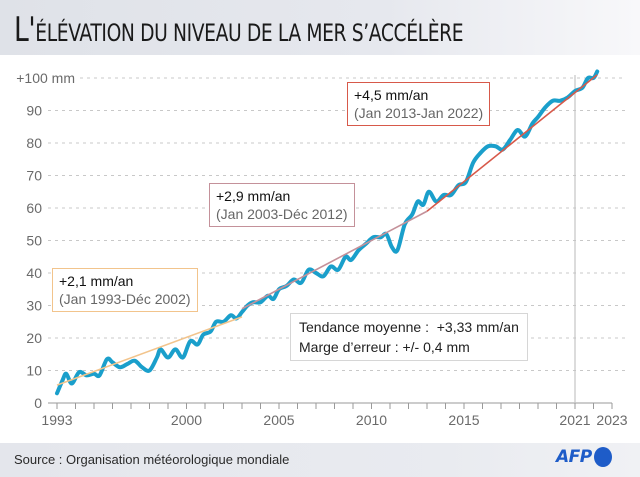 This screenshot has width=640, height=477. Describe the element at coordinates (38, 403) in the screenshot. I see `y-tick-label: 0` at that location.